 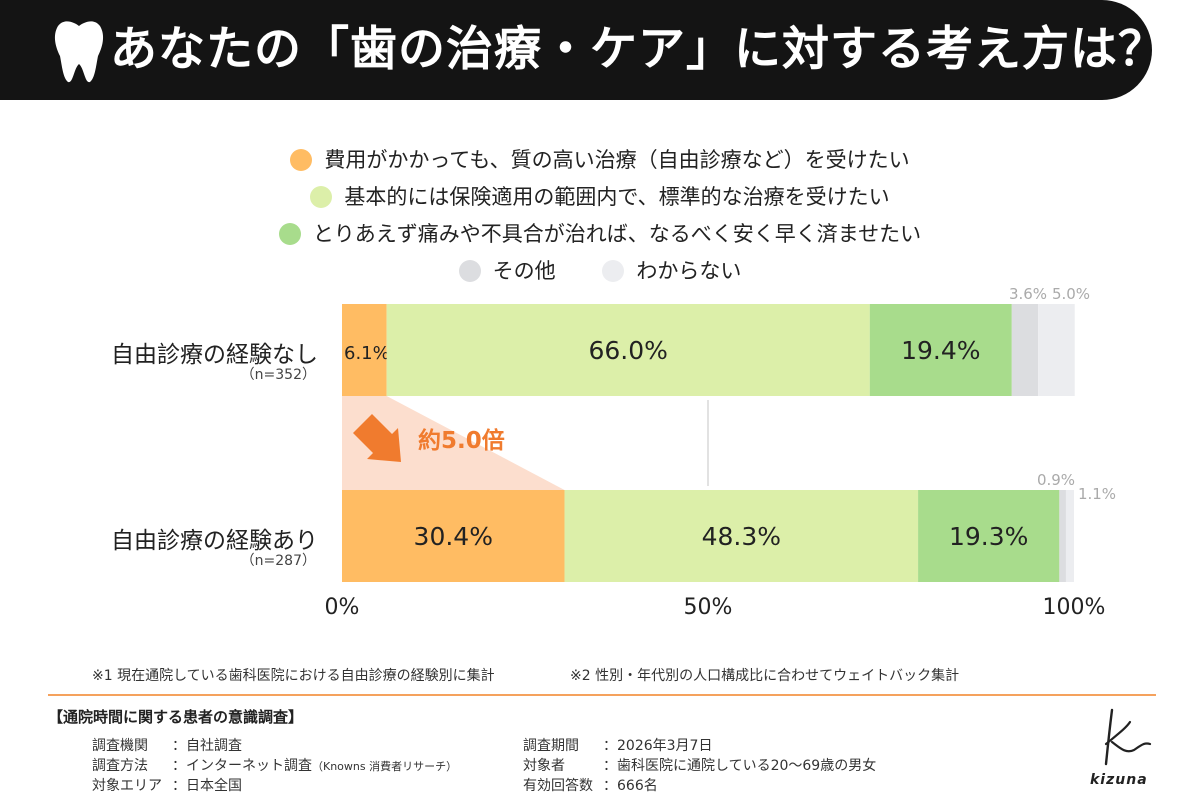 I want to click on legend-item: 費用がかかっても、質の高い治療（自由診療など）を受けたい, so click(x=600, y=160).